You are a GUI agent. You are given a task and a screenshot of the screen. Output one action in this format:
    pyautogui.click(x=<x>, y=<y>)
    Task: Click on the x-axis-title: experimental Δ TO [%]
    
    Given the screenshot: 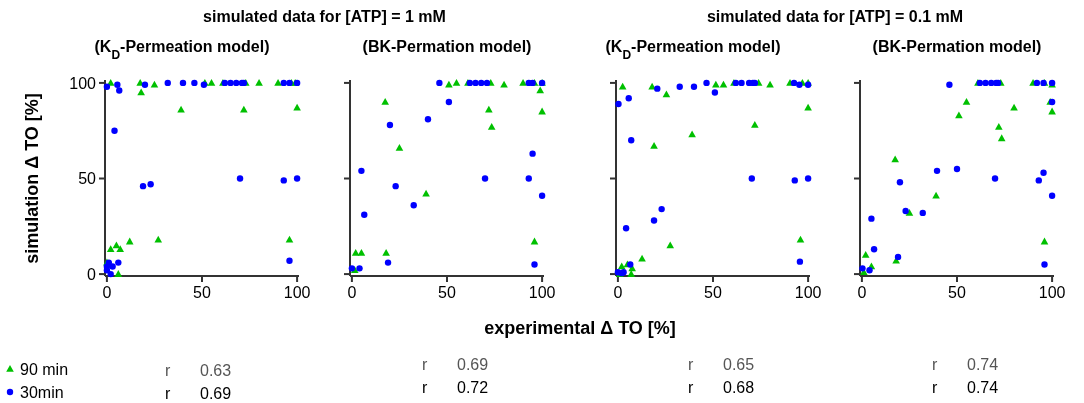 What is the action you would take?
    pyautogui.click(x=580, y=328)
    